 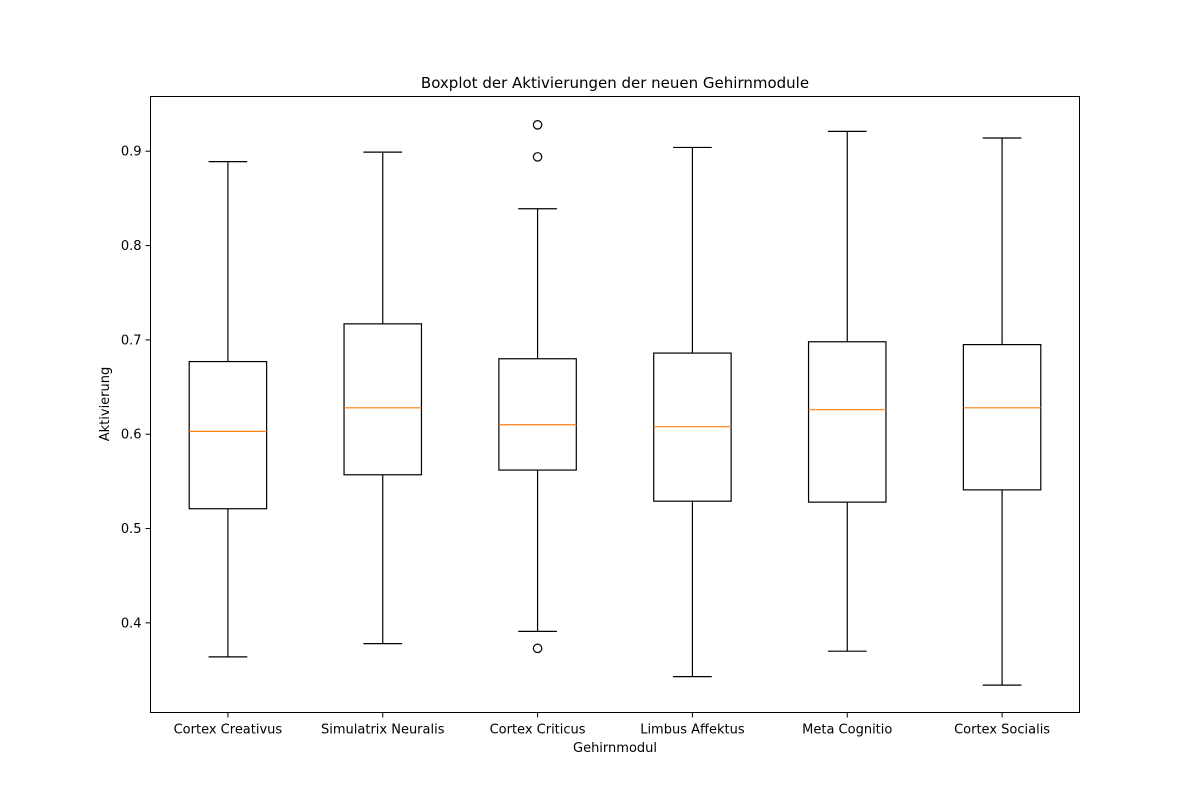 I want to click on x-axis-label: Gehirnmodul, so click(x=615, y=748).